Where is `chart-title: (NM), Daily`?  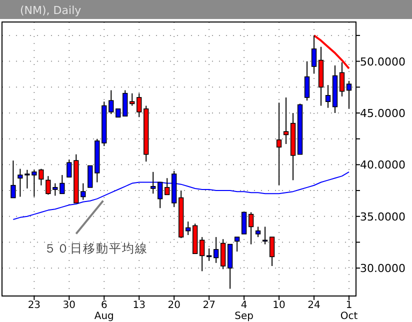 chart-title: (NM), Daily is located at coordinates (51, 10).